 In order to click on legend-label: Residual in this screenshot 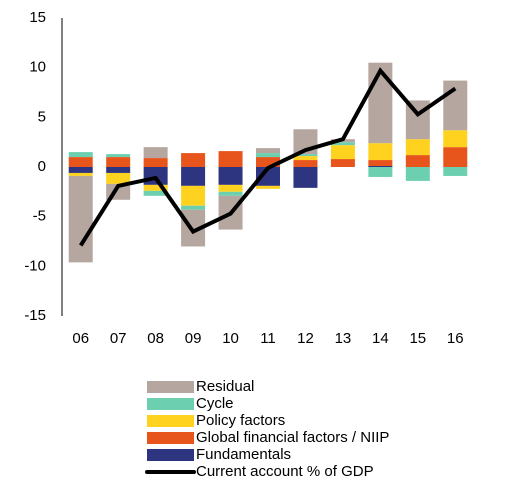, I will do `click(225, 386)`.